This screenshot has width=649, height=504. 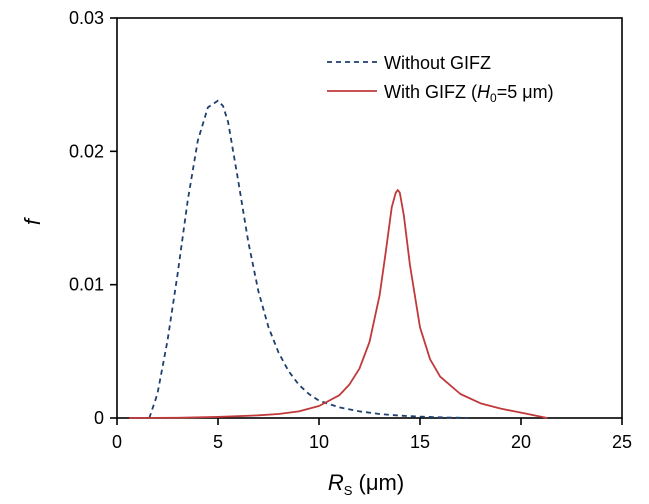 I want to click on y-tick-label: 0.02, so click(x=86, y=151).